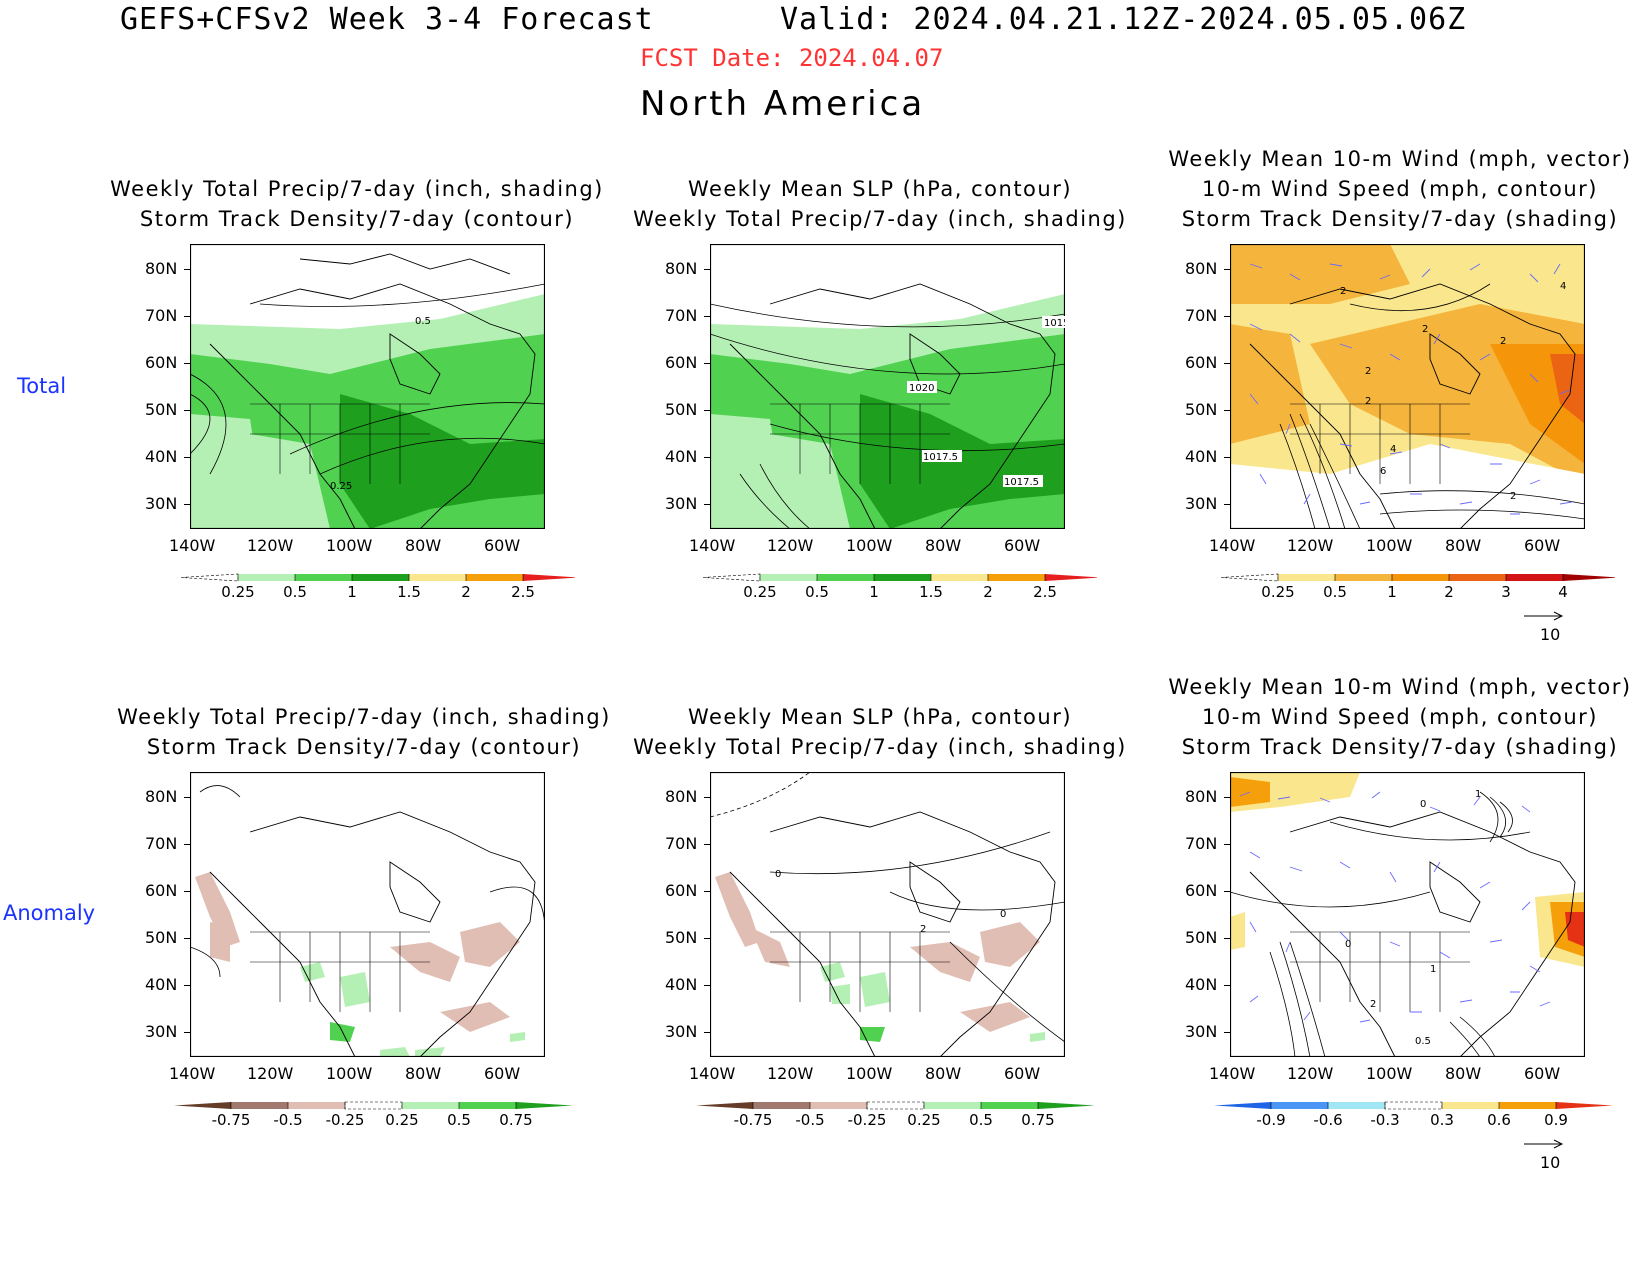 This screenshot has height=1275, width=1650. Describe the element at coordinates (1413, 1115) in the screenshot. I see `colorbar-anom-storm: -0.9 -0.6 -0.3 0.3 0.6 0.9` at that location.